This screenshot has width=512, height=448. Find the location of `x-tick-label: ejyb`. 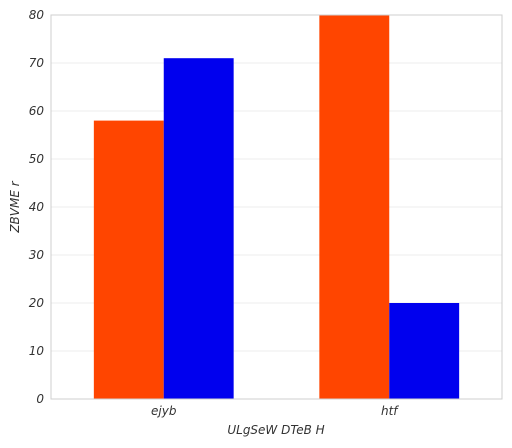

x-tick-label: ejyb is located at coordinates (164, 411).